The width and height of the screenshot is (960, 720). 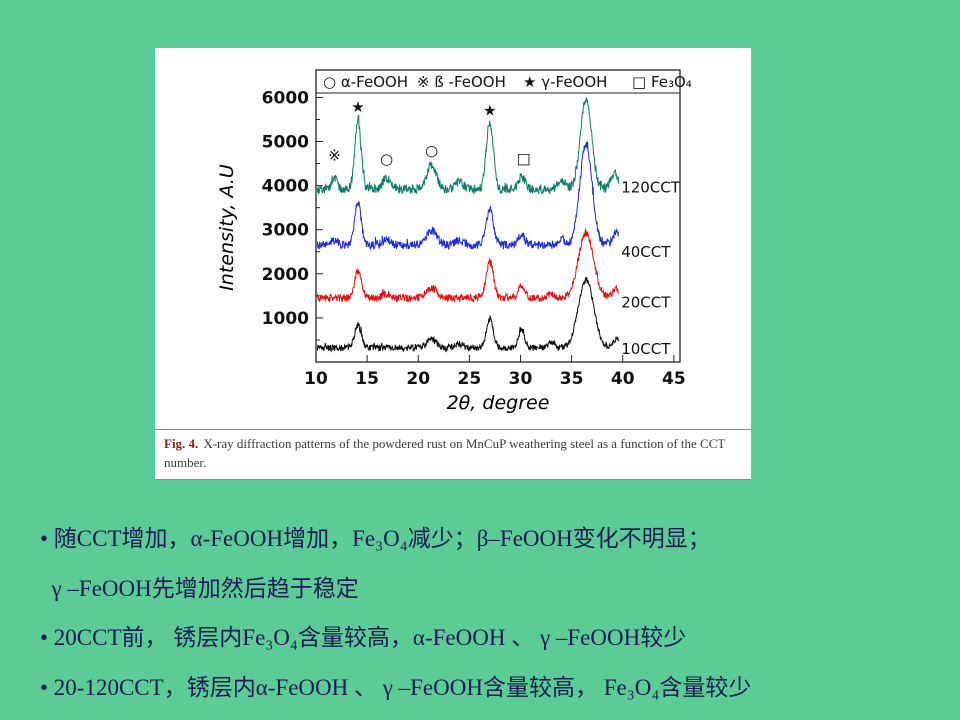 What do you see at coordinates (316, 379) in the screenshot?
I see `x-tick-label: 10` at bounding box center [316, 379].